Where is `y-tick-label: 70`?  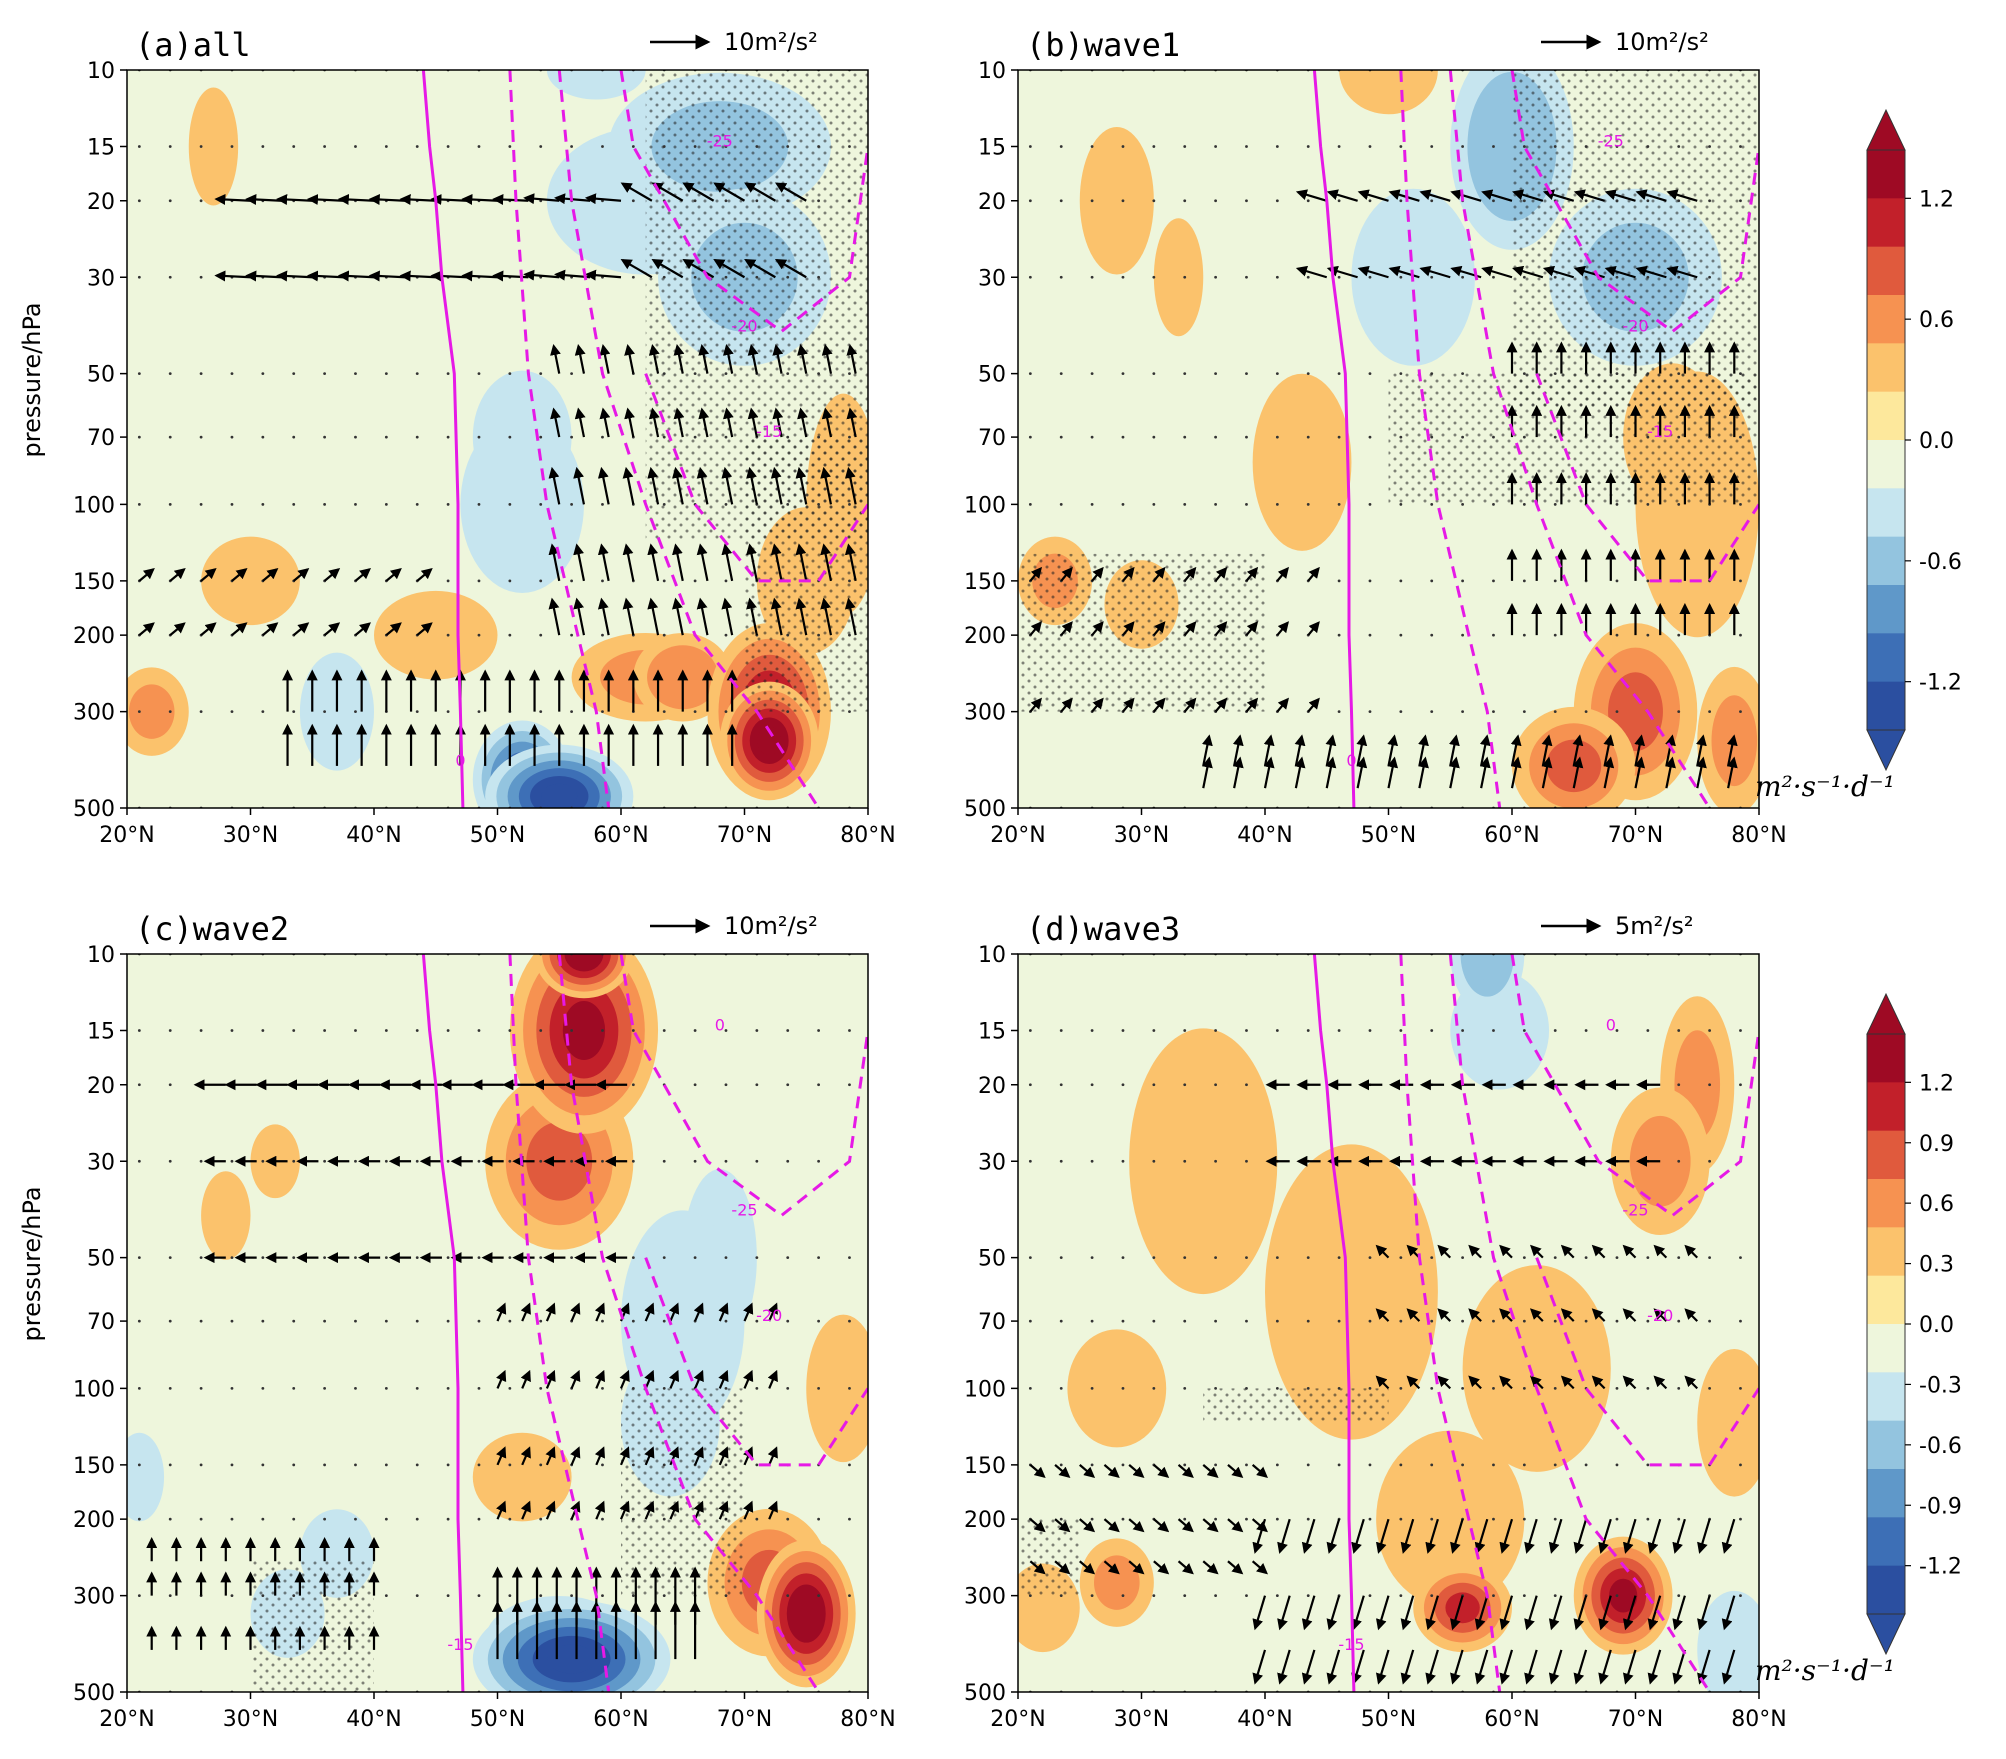 y-tick-label: 70 is located at coordinates (101, 438).